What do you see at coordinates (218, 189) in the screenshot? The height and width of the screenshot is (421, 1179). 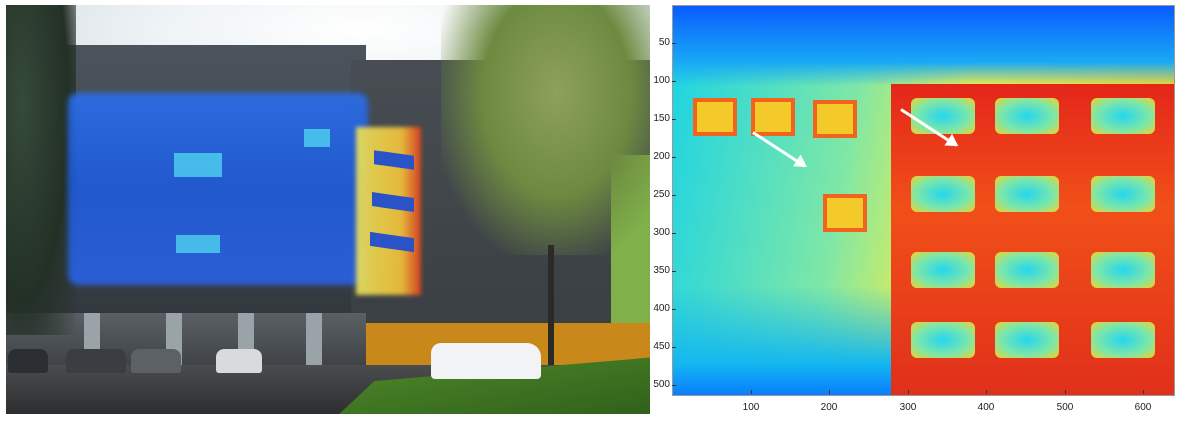 I see `thermal-overlay-cold-zone` at bounding box center [218, 189].